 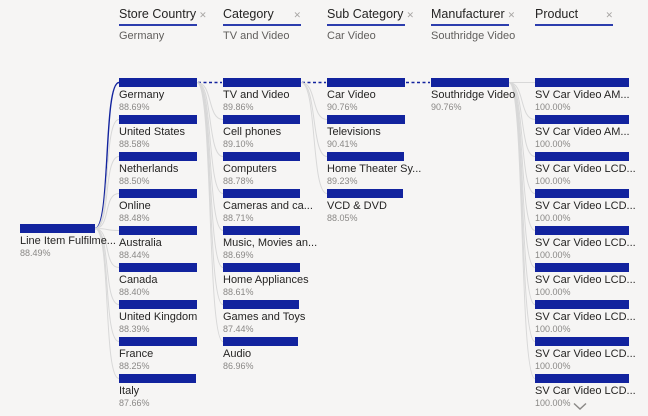 What do you see at coordinates (134, 255) in the screenshot?
I see `node-value: 88.44%` at bounding box center [134, 255].